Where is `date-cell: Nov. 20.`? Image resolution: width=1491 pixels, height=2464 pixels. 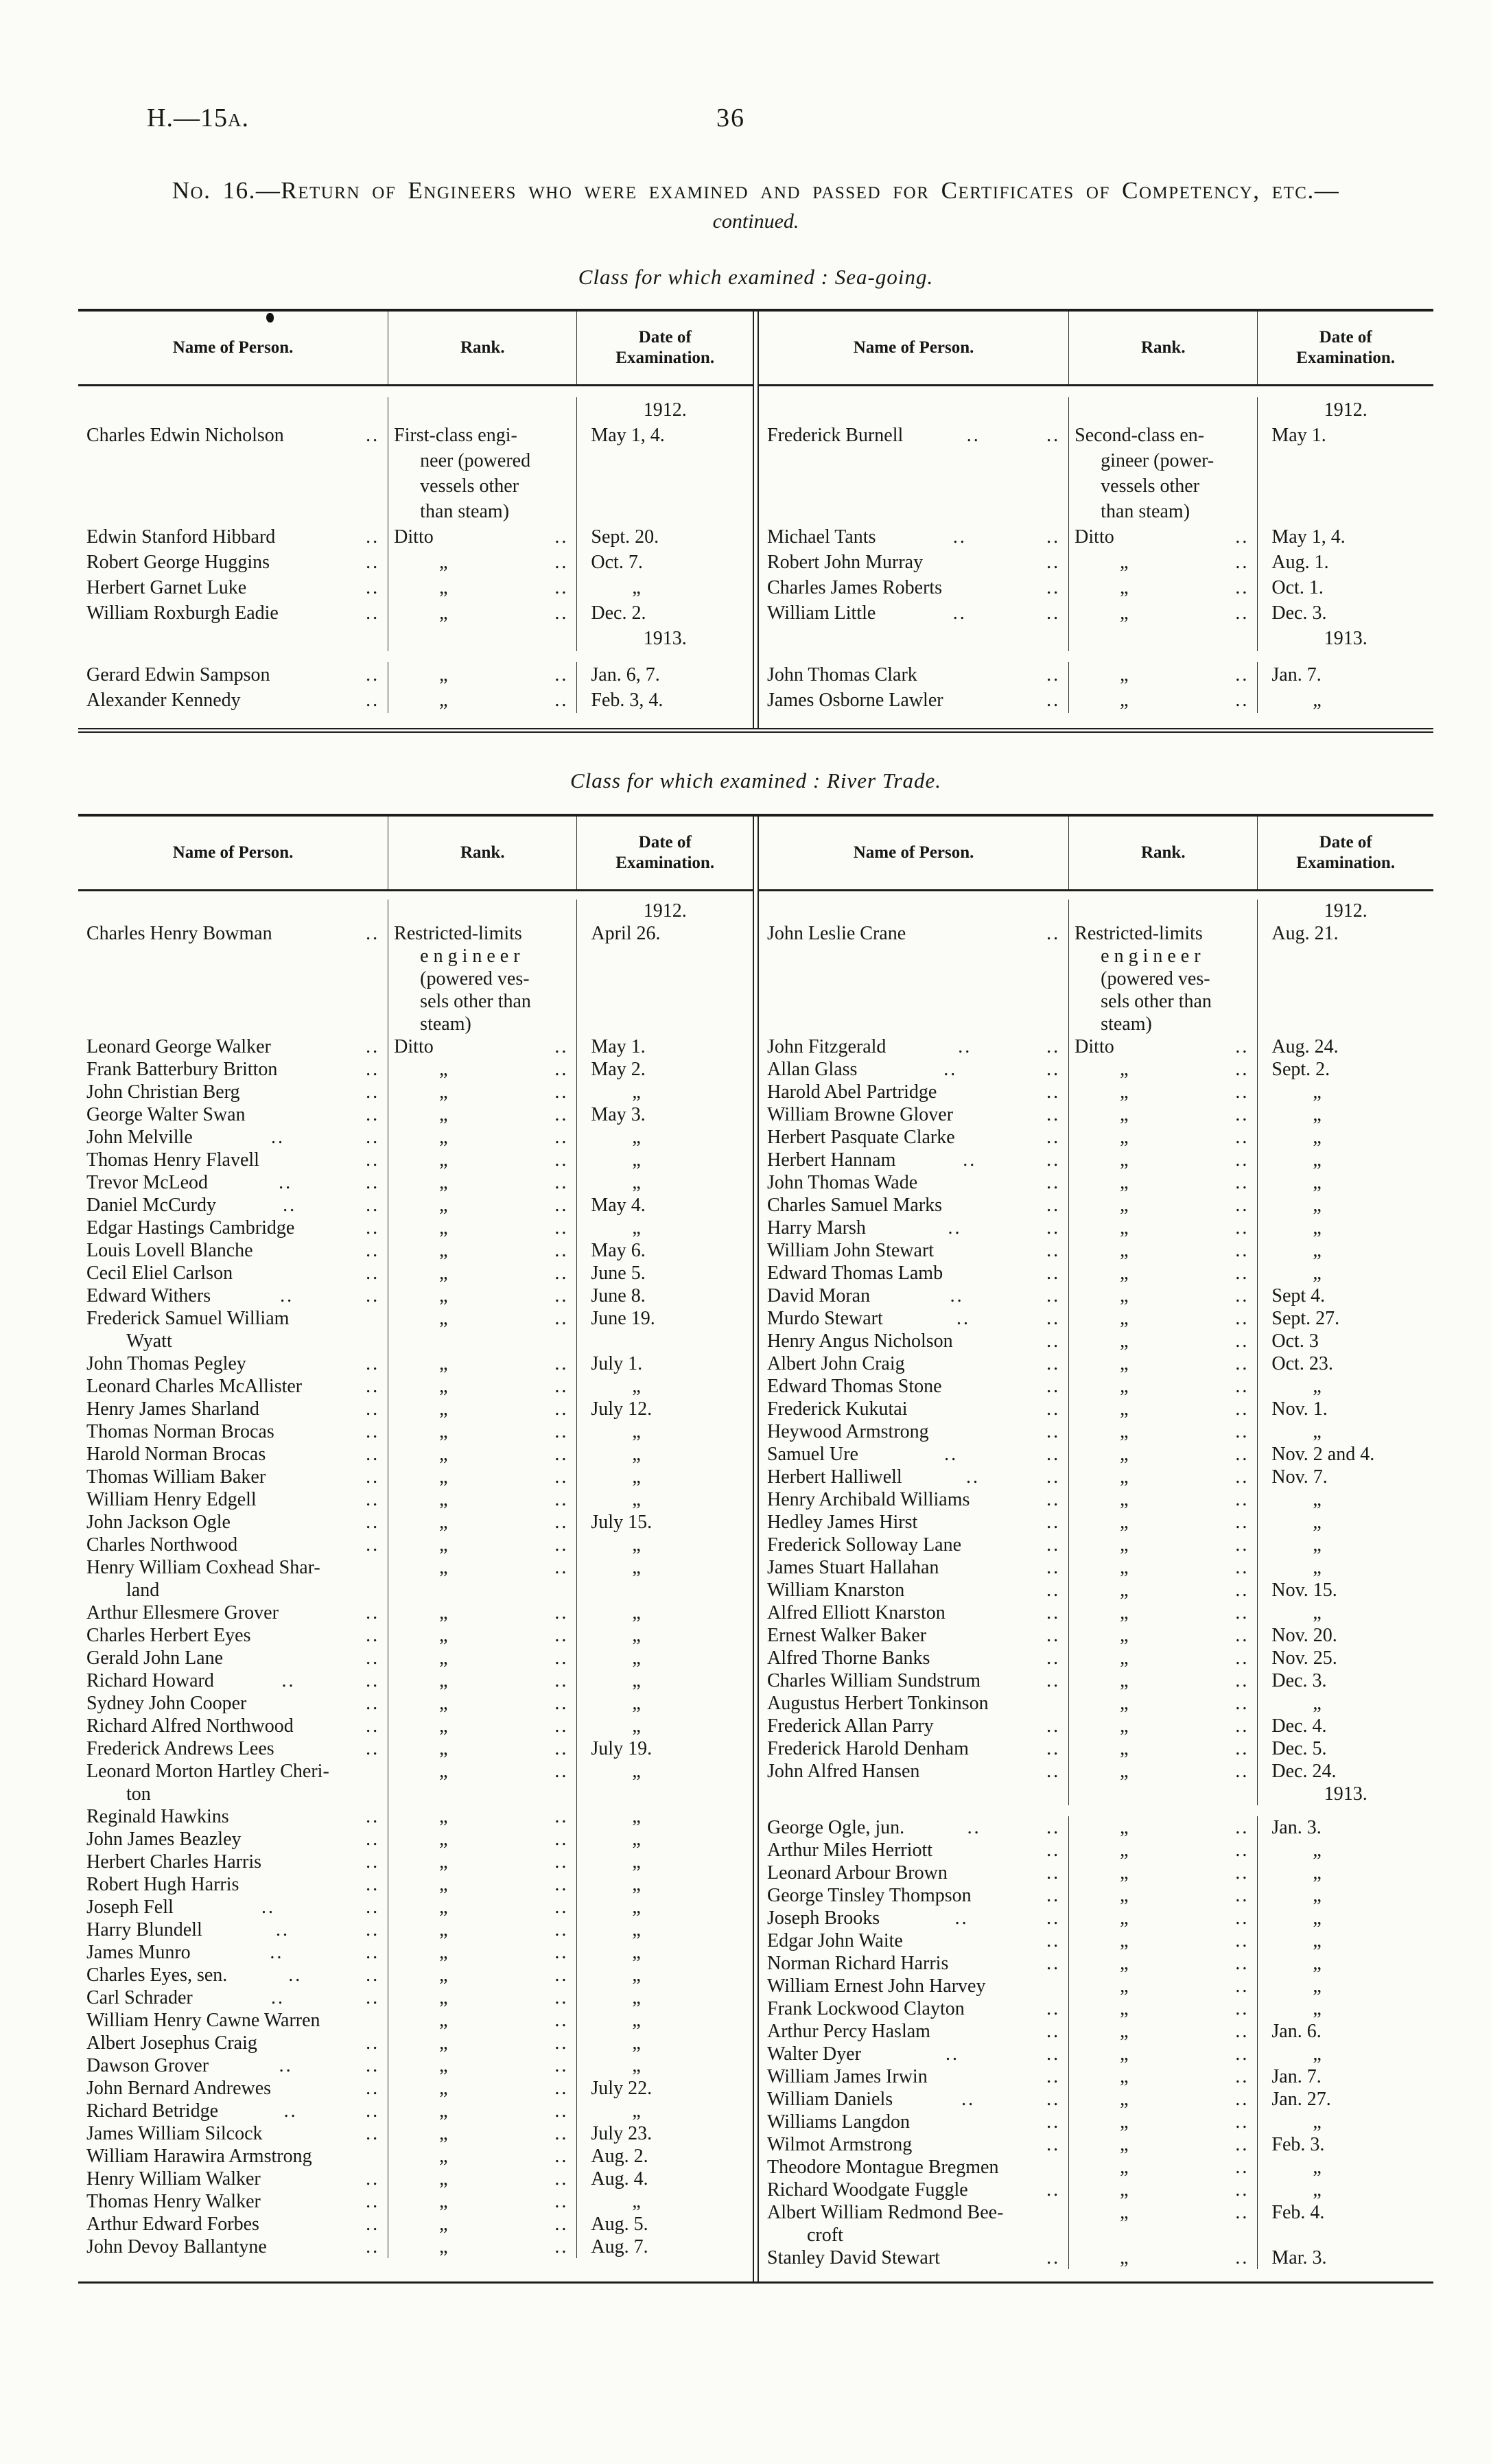
date-cell: Nov. 20. is located at coordinates (1346, 1635).